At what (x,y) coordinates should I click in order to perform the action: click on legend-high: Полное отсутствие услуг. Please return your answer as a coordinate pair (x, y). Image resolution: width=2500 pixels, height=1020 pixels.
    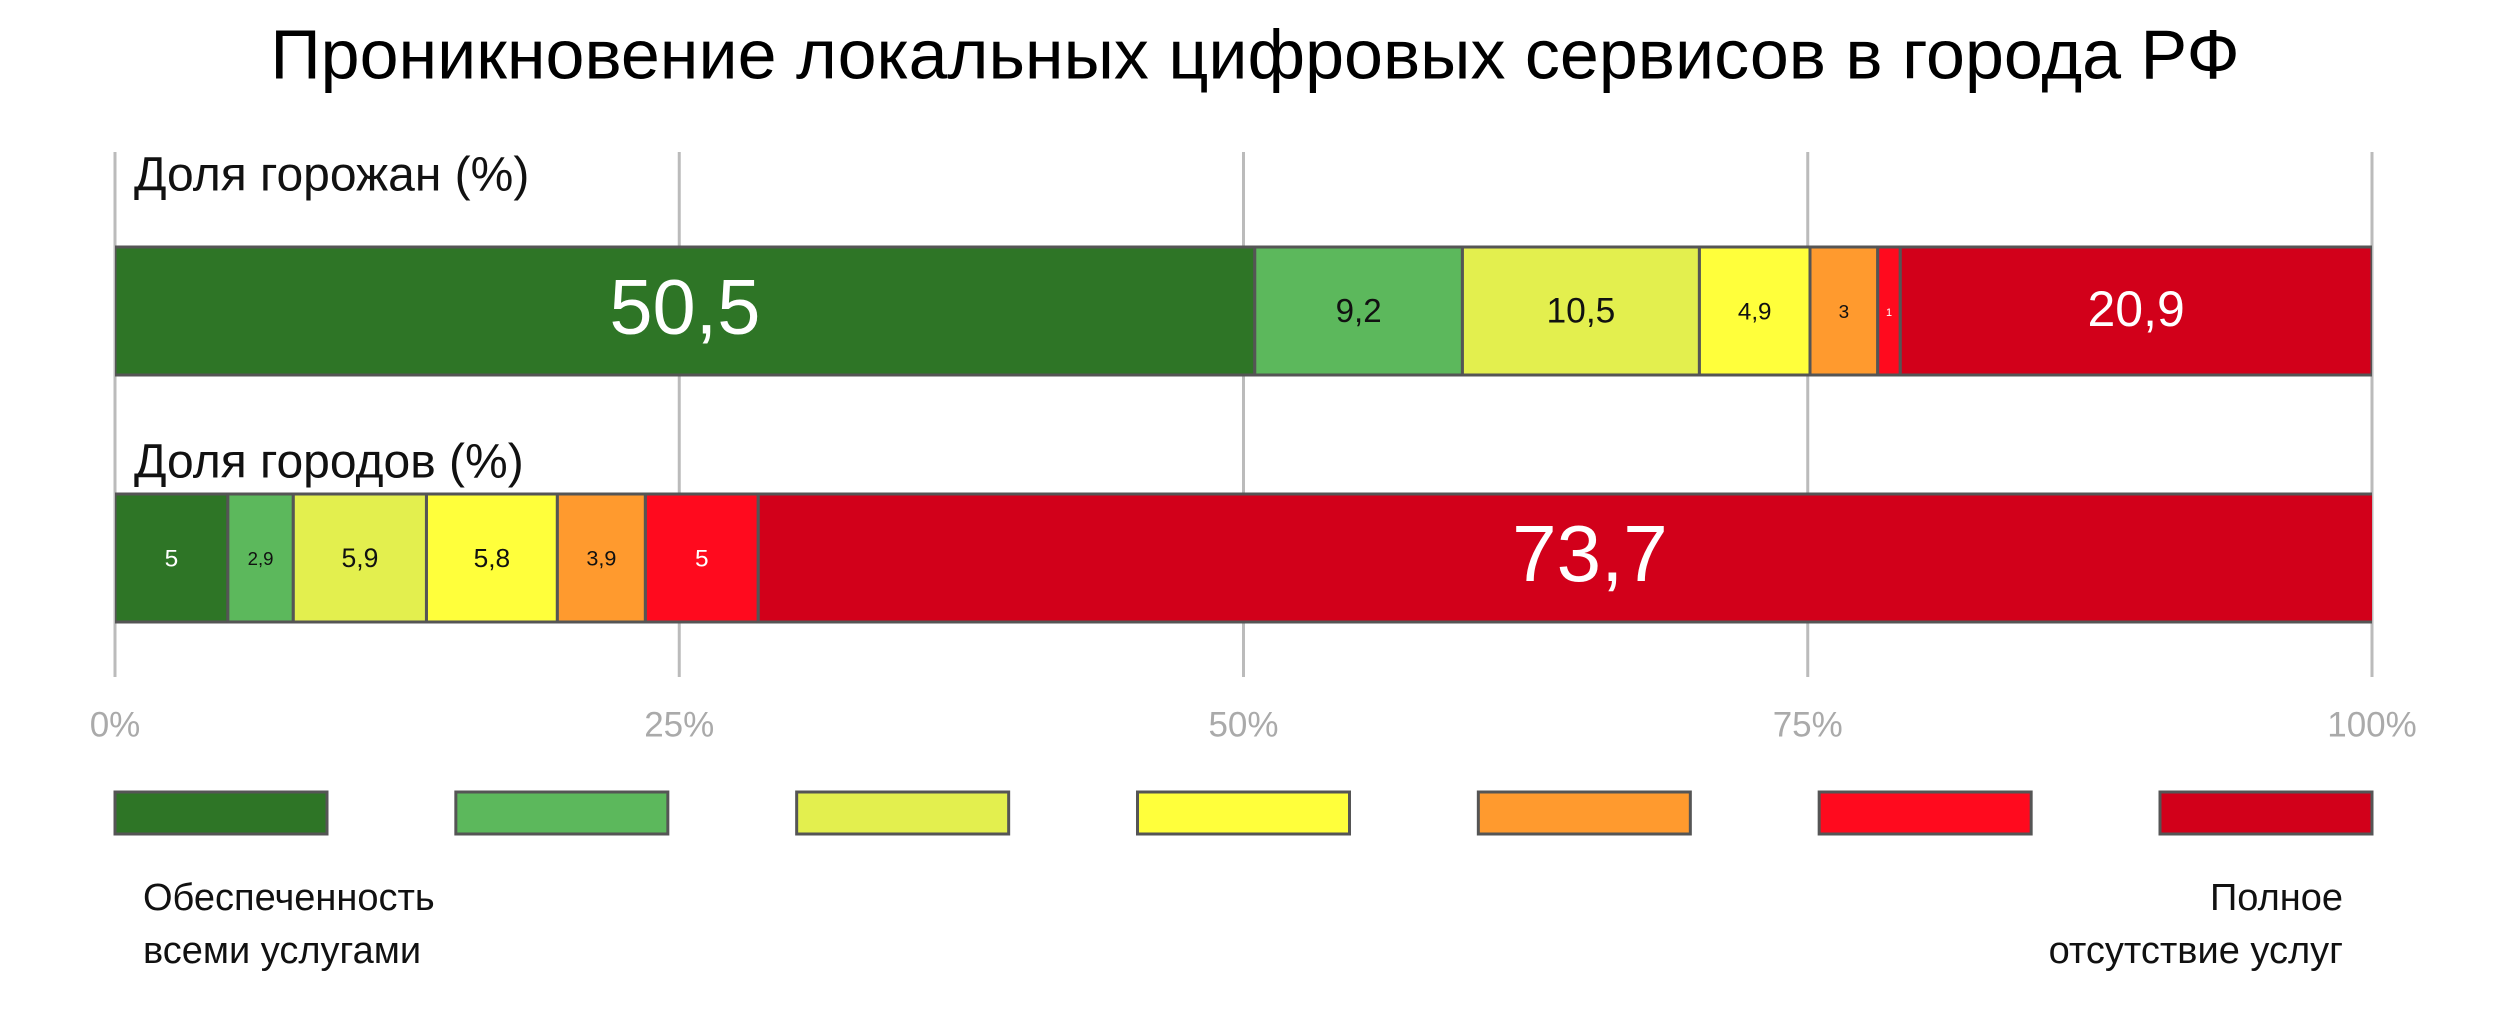
    Looking at the image, I should click on (2195, 924).